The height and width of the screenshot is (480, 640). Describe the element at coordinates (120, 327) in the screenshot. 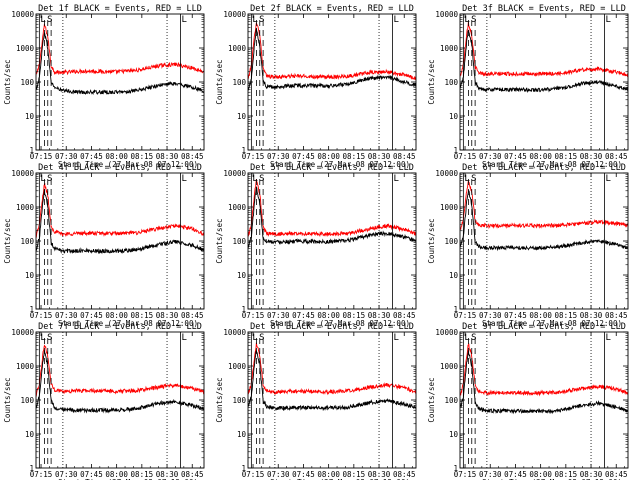

I see `panel-title: Det 7f BLACK = Events, RED = LLD` at that location.